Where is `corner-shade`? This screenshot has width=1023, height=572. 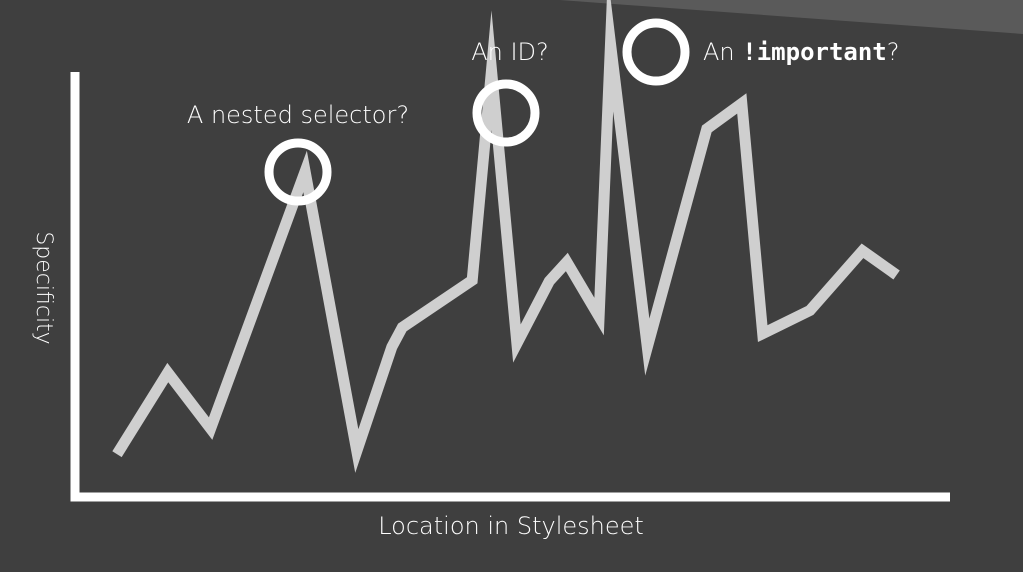
corner-shade is located at coordinates (791, 17).